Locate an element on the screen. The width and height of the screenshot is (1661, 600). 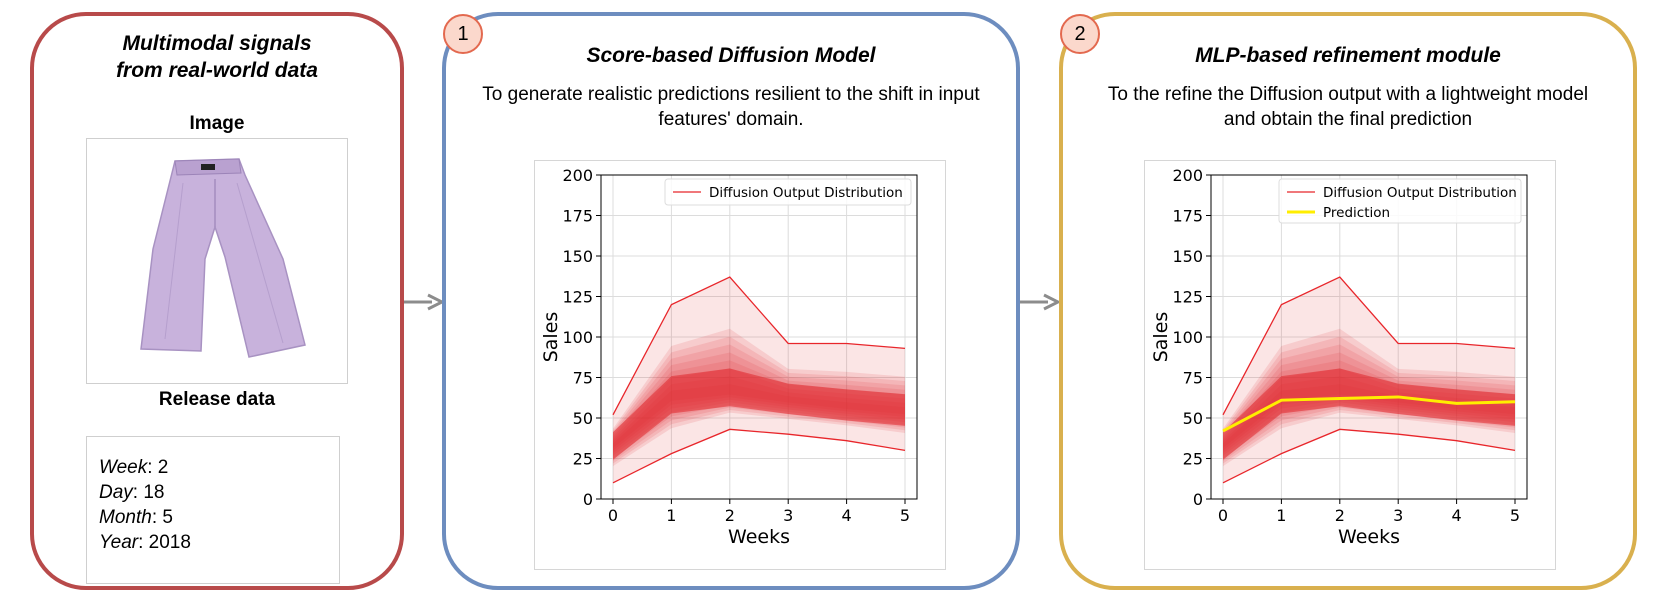
inputs-title-line1: Multimodal signals is located at coordinates (217, 43).